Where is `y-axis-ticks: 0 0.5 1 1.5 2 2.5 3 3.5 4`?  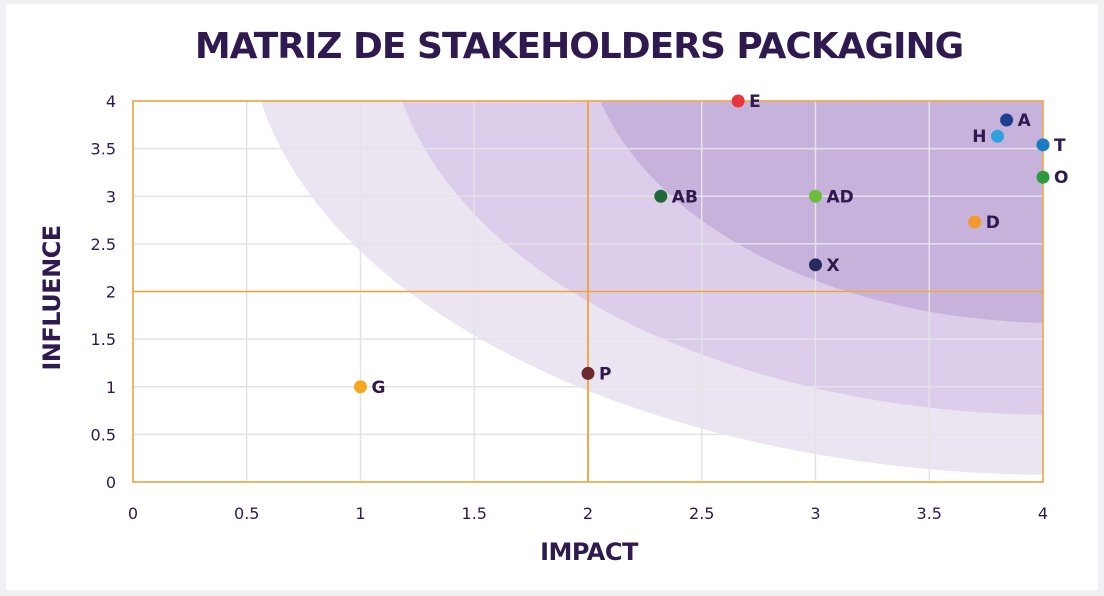
y-axis-ticks: 0 0.5 1 1.5 2 2.5 3 3.5 4 is located at coordinates (103, 292).